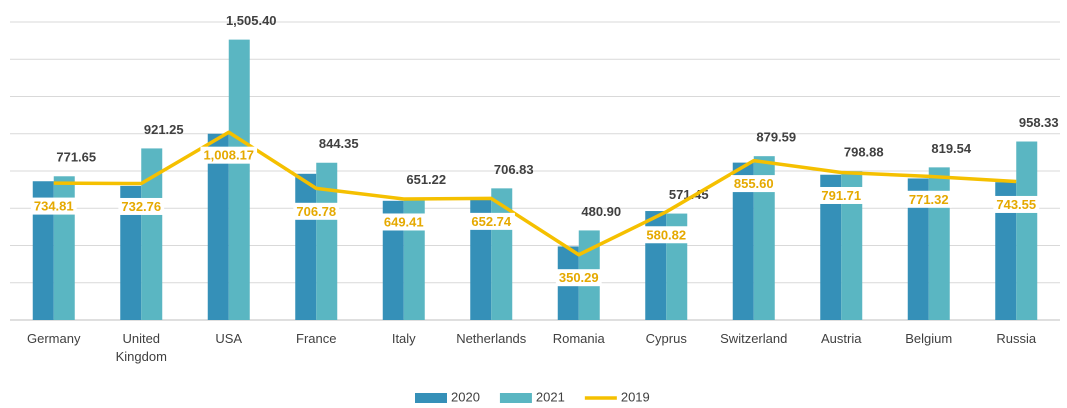 The image size is (1067, 408). I want to click on line-value-label: 855.60, so click(754, 183).